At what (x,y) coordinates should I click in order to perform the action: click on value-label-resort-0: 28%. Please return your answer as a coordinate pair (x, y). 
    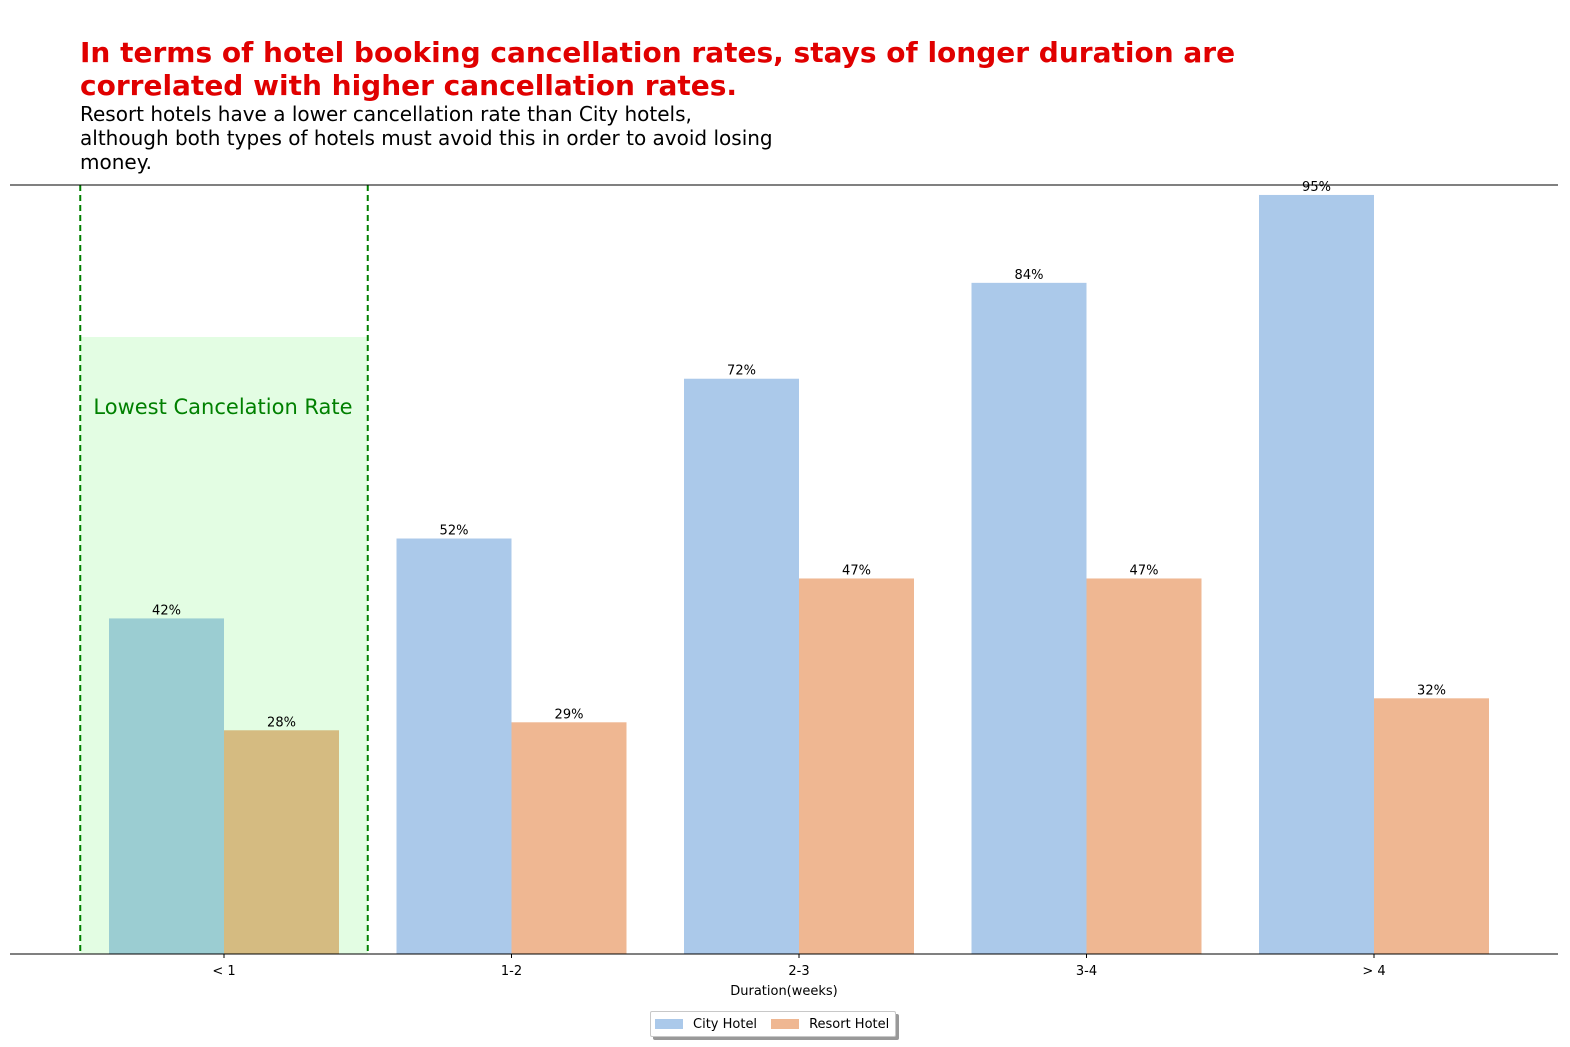
    Looking at the image, I should click on (281, 722).